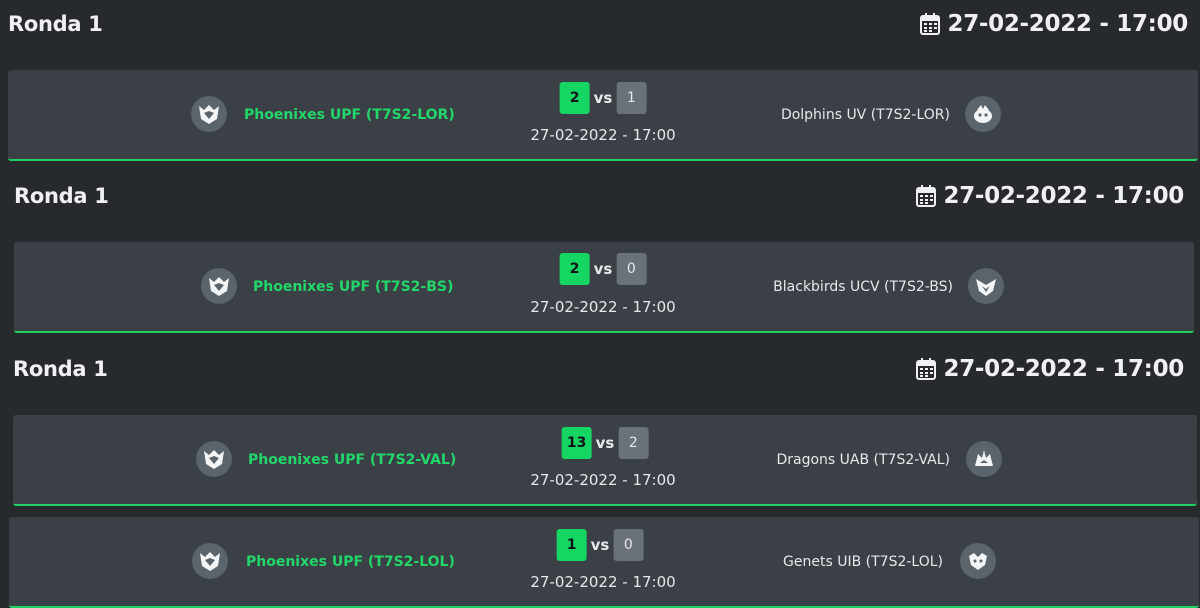 The width and height of the screenshot is (1200, 608). I want to click on away-score-badge: 1, so click(631, 98).